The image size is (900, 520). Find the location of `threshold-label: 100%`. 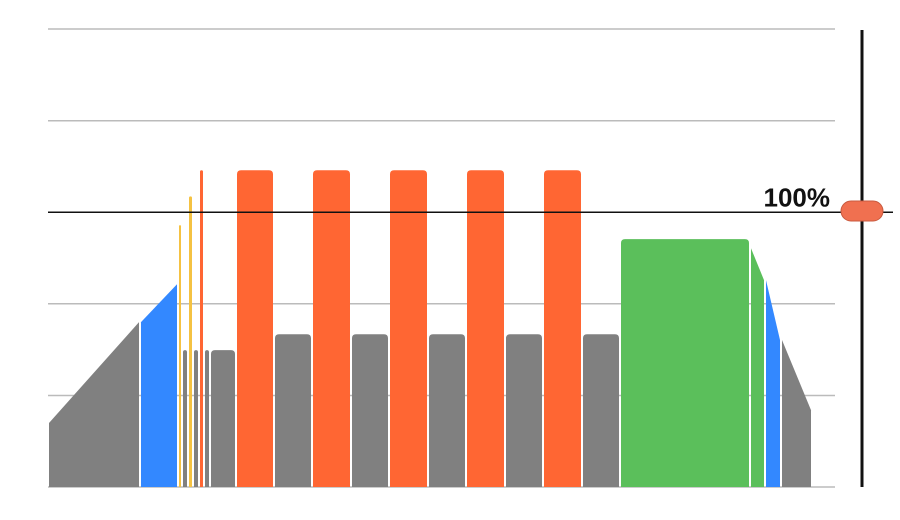

threshold-label: 100% is located at coordinates (797, 197).